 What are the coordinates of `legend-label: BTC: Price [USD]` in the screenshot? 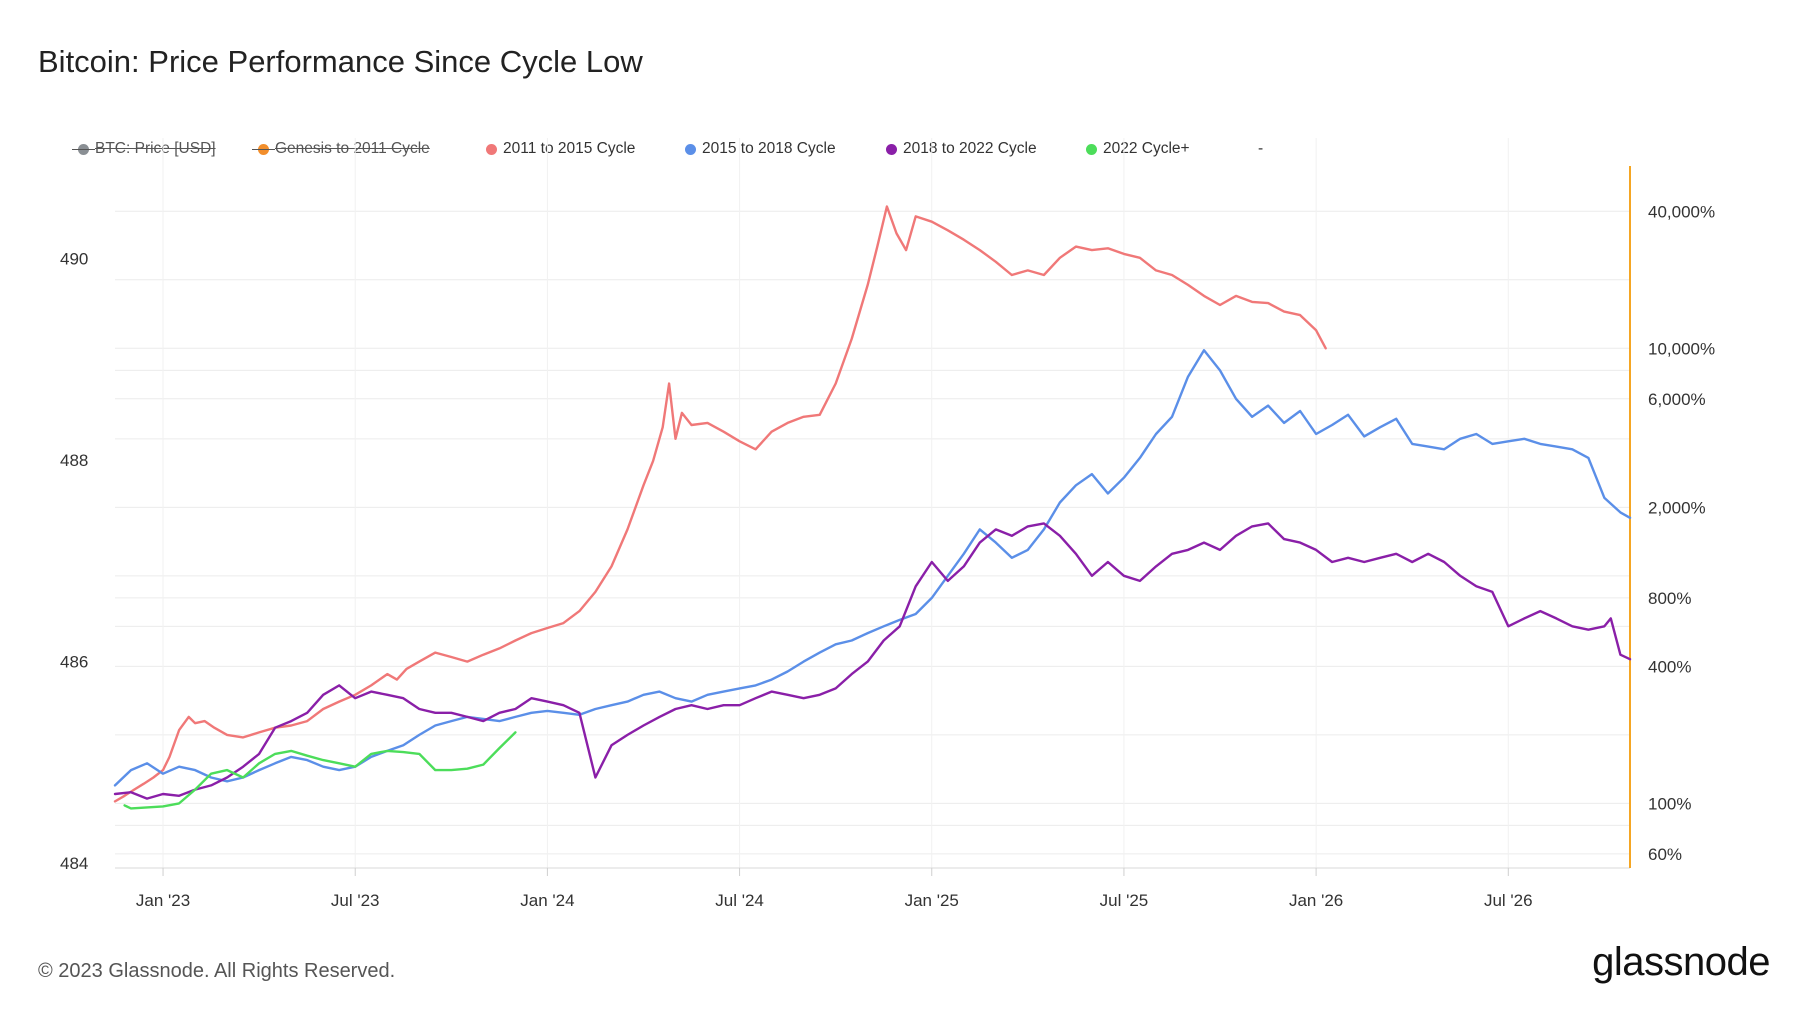 It's located at (155, 148).